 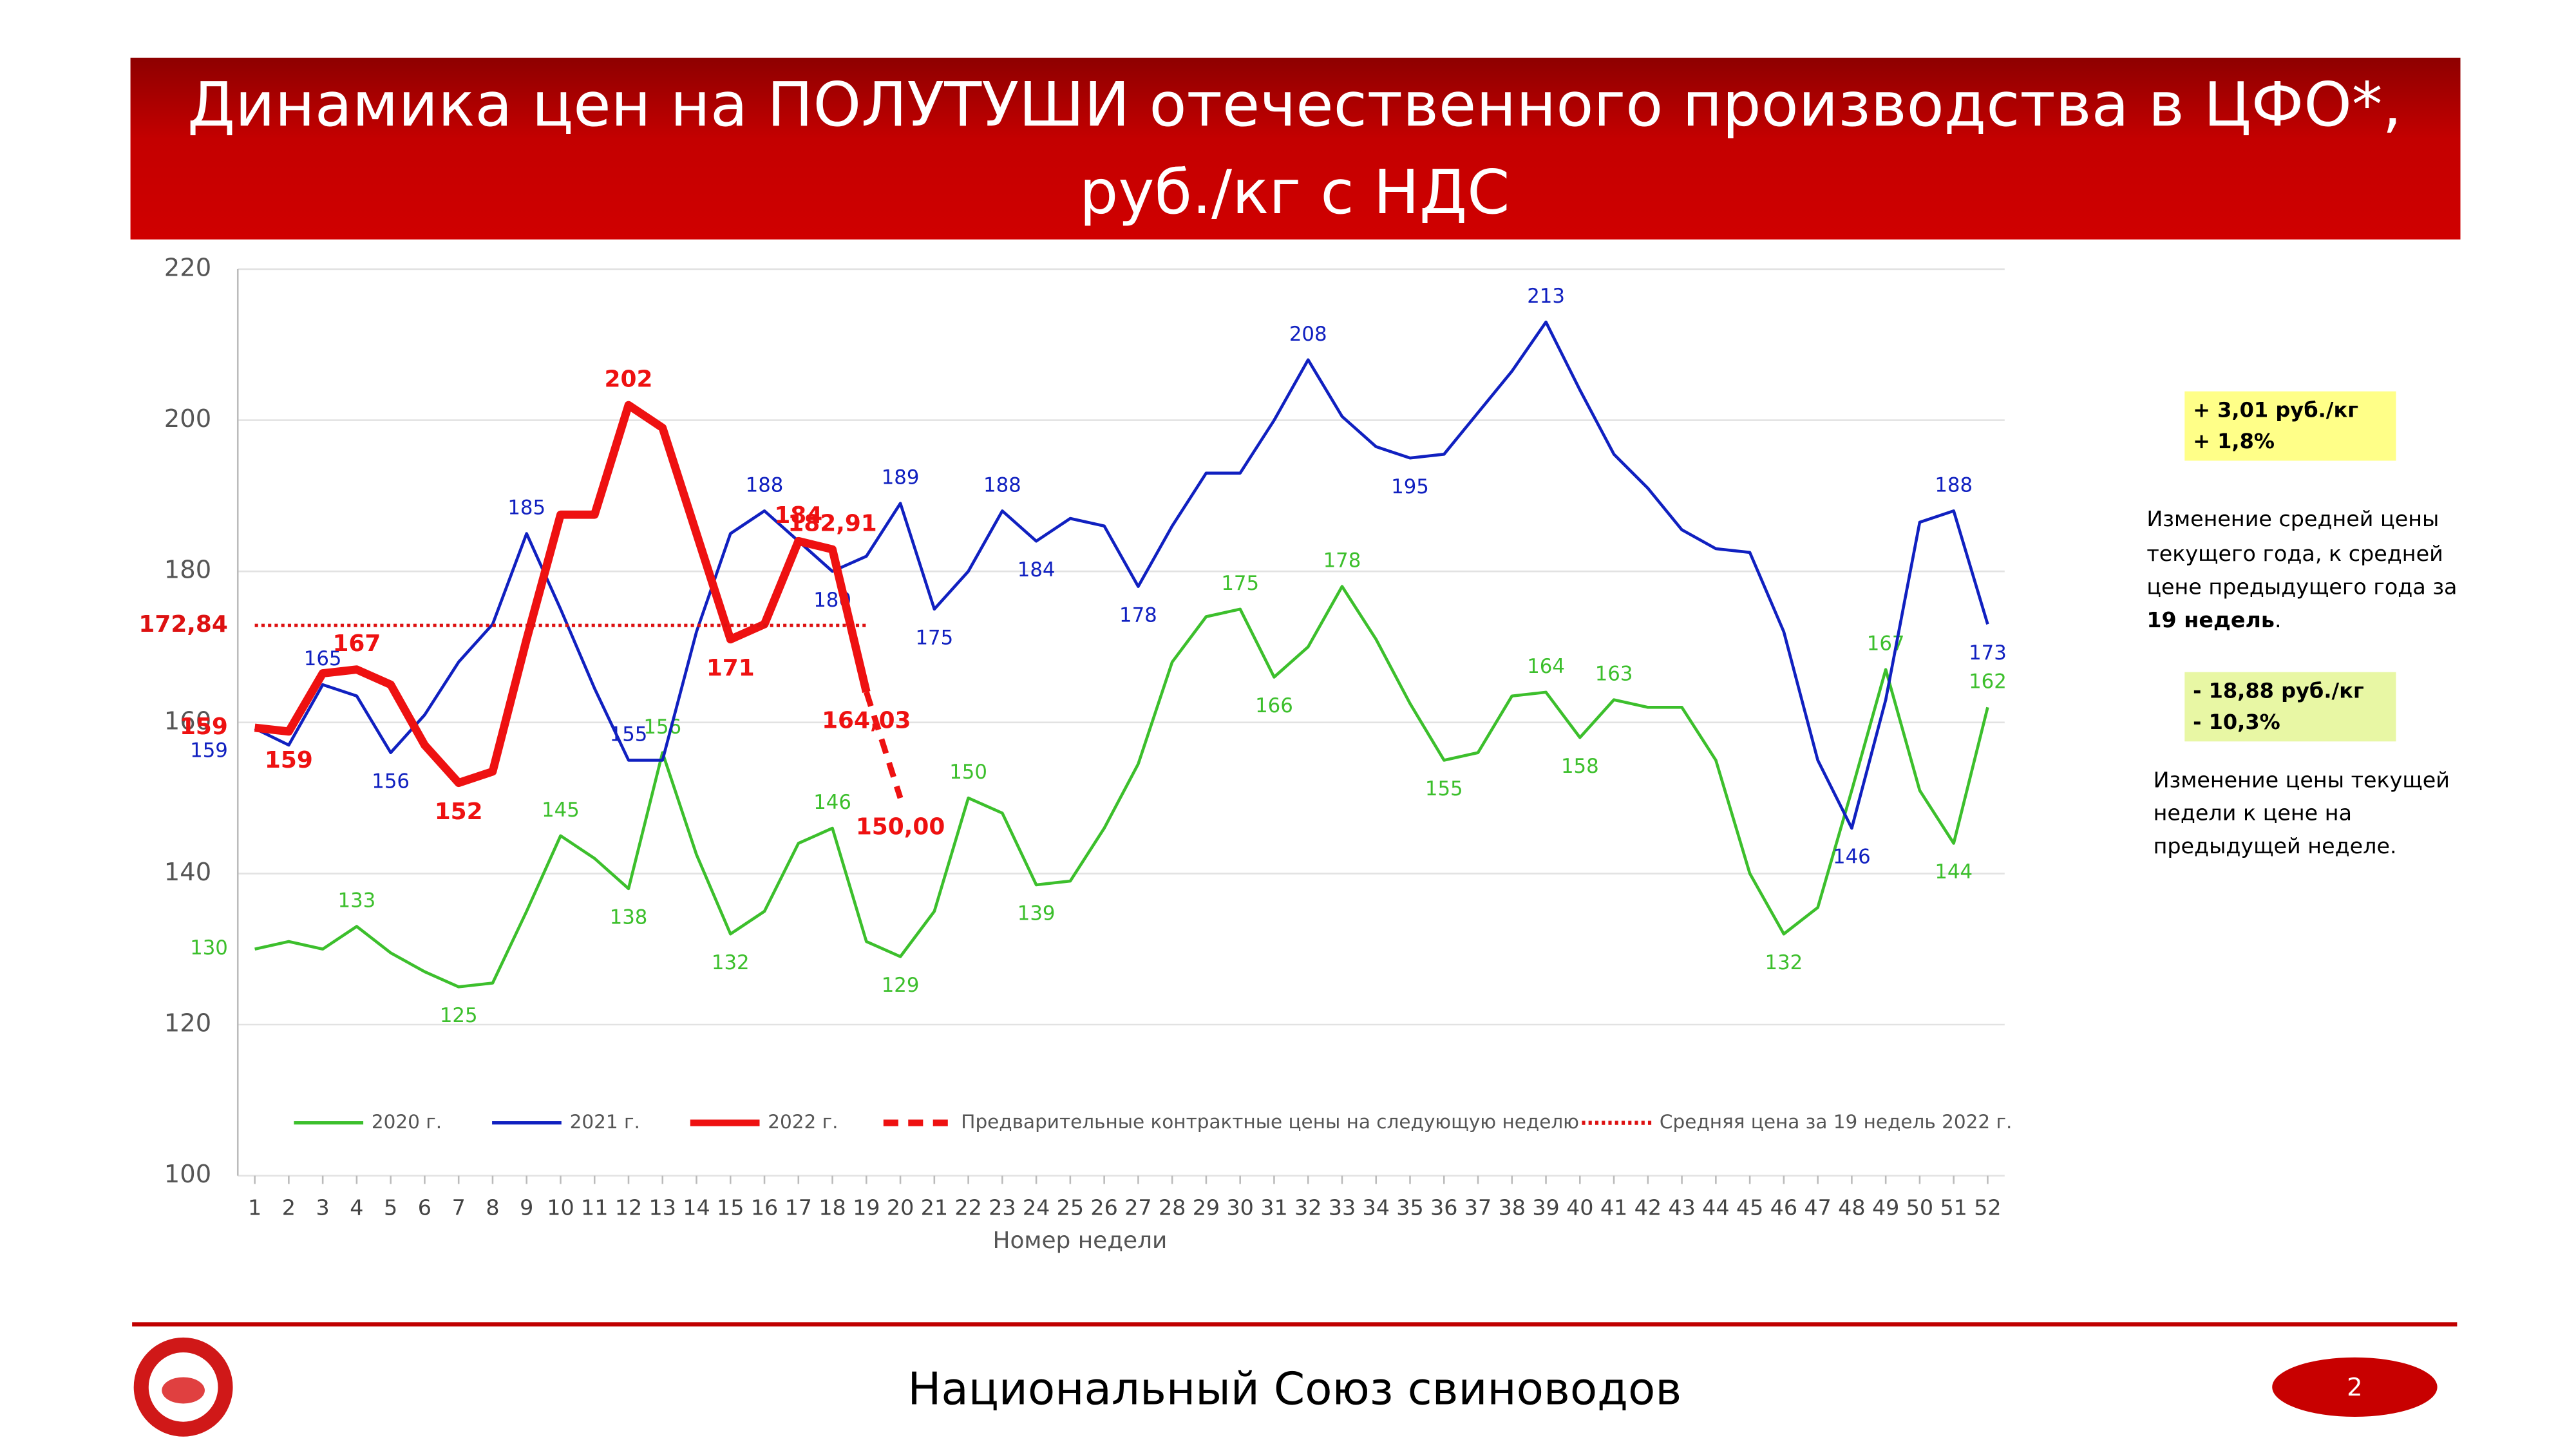 I want to click on x-tick-label: 41, so click(x=1613, y=1207).